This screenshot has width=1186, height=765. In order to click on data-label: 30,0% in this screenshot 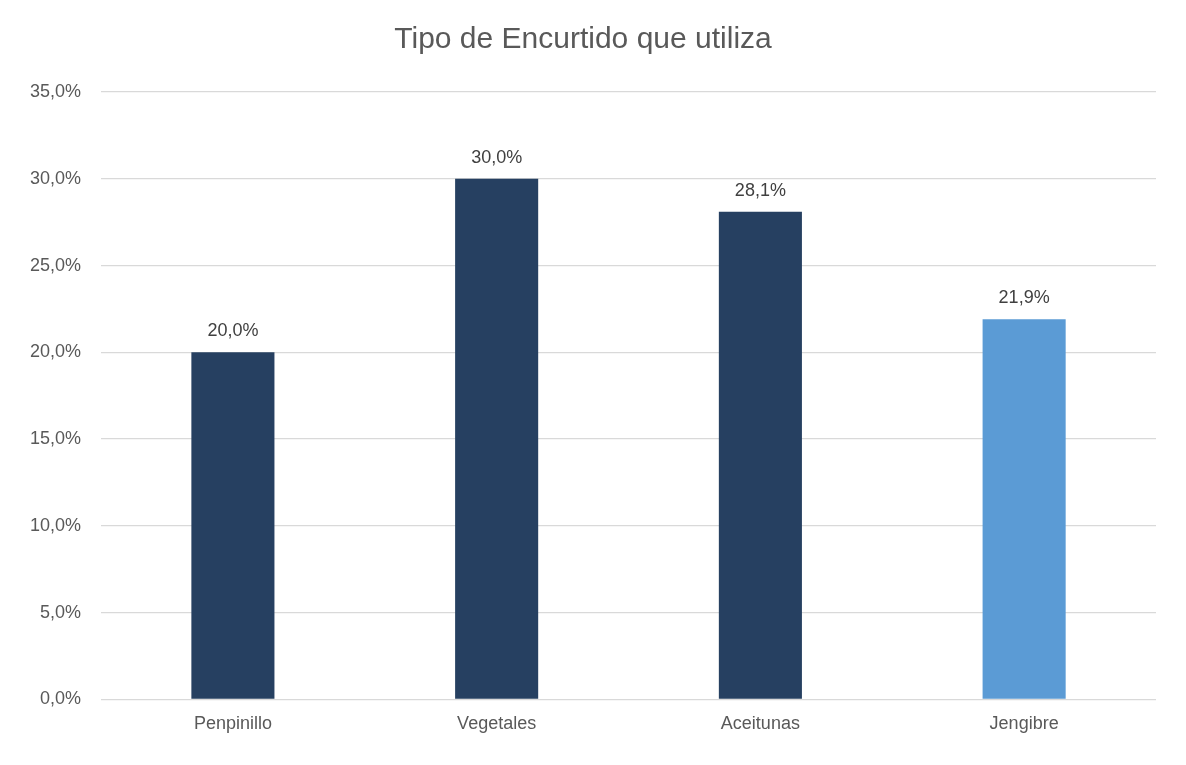, I will do `click(497, 156)`.